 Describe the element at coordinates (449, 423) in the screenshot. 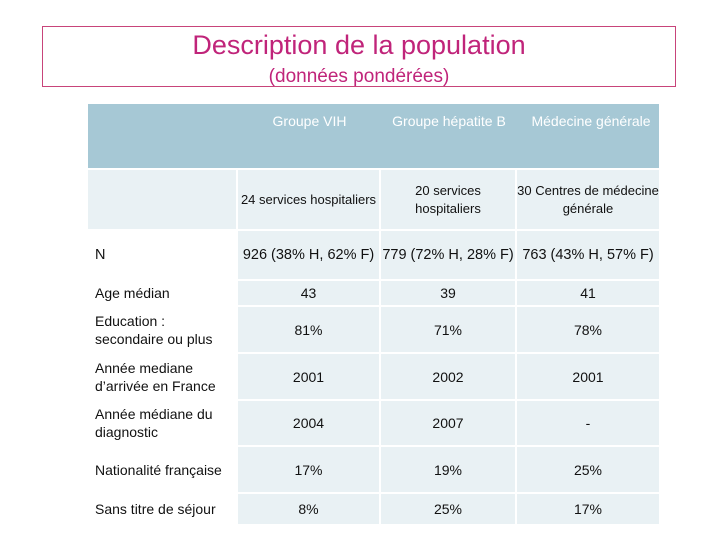

I see `row-value: 2007` at that location.